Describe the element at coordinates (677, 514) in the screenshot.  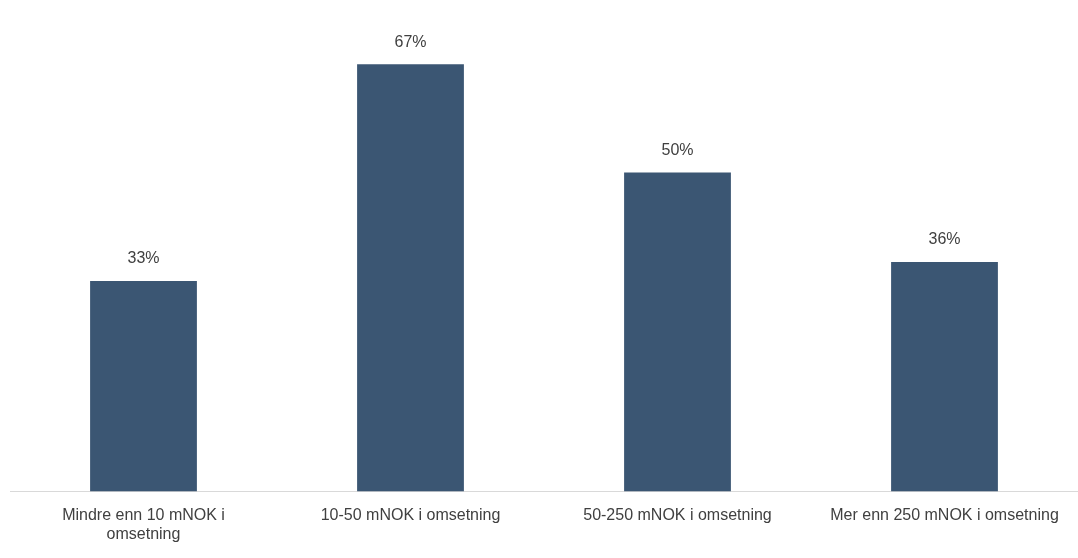
I see `x-tick-label: 50-250 mNOK i omsetning` at that location.